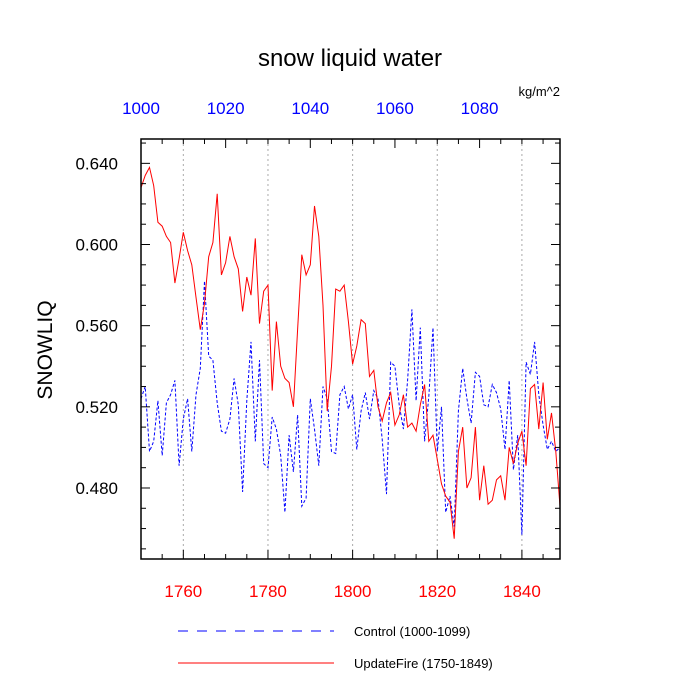 This screenshot has width=700, height=700. What do you see at coordinates (350, 58) in the screenshot?
I see `chart-title: snow liquid water` at bounding box center [350, 58].